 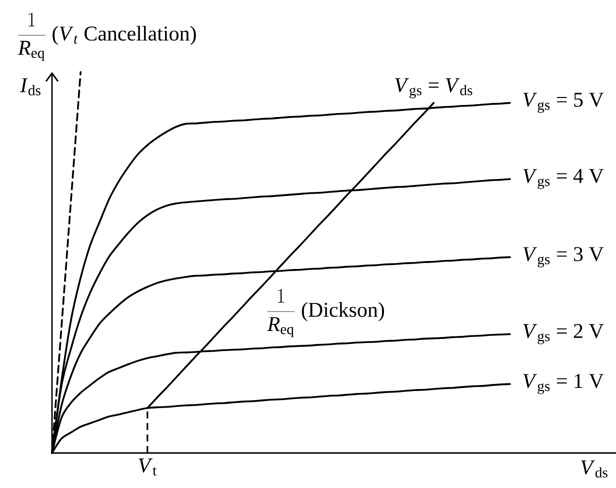 What do you see at coordinates (107, 36) in the screenshot?
I see `text: $\frac{1}{\mathit{R}_{\mathrm{eq}}}\ \mbox{(\textit{V}\textsubscript{\textit{t}} Cancellation)}$` at bounding box center [107, 36].